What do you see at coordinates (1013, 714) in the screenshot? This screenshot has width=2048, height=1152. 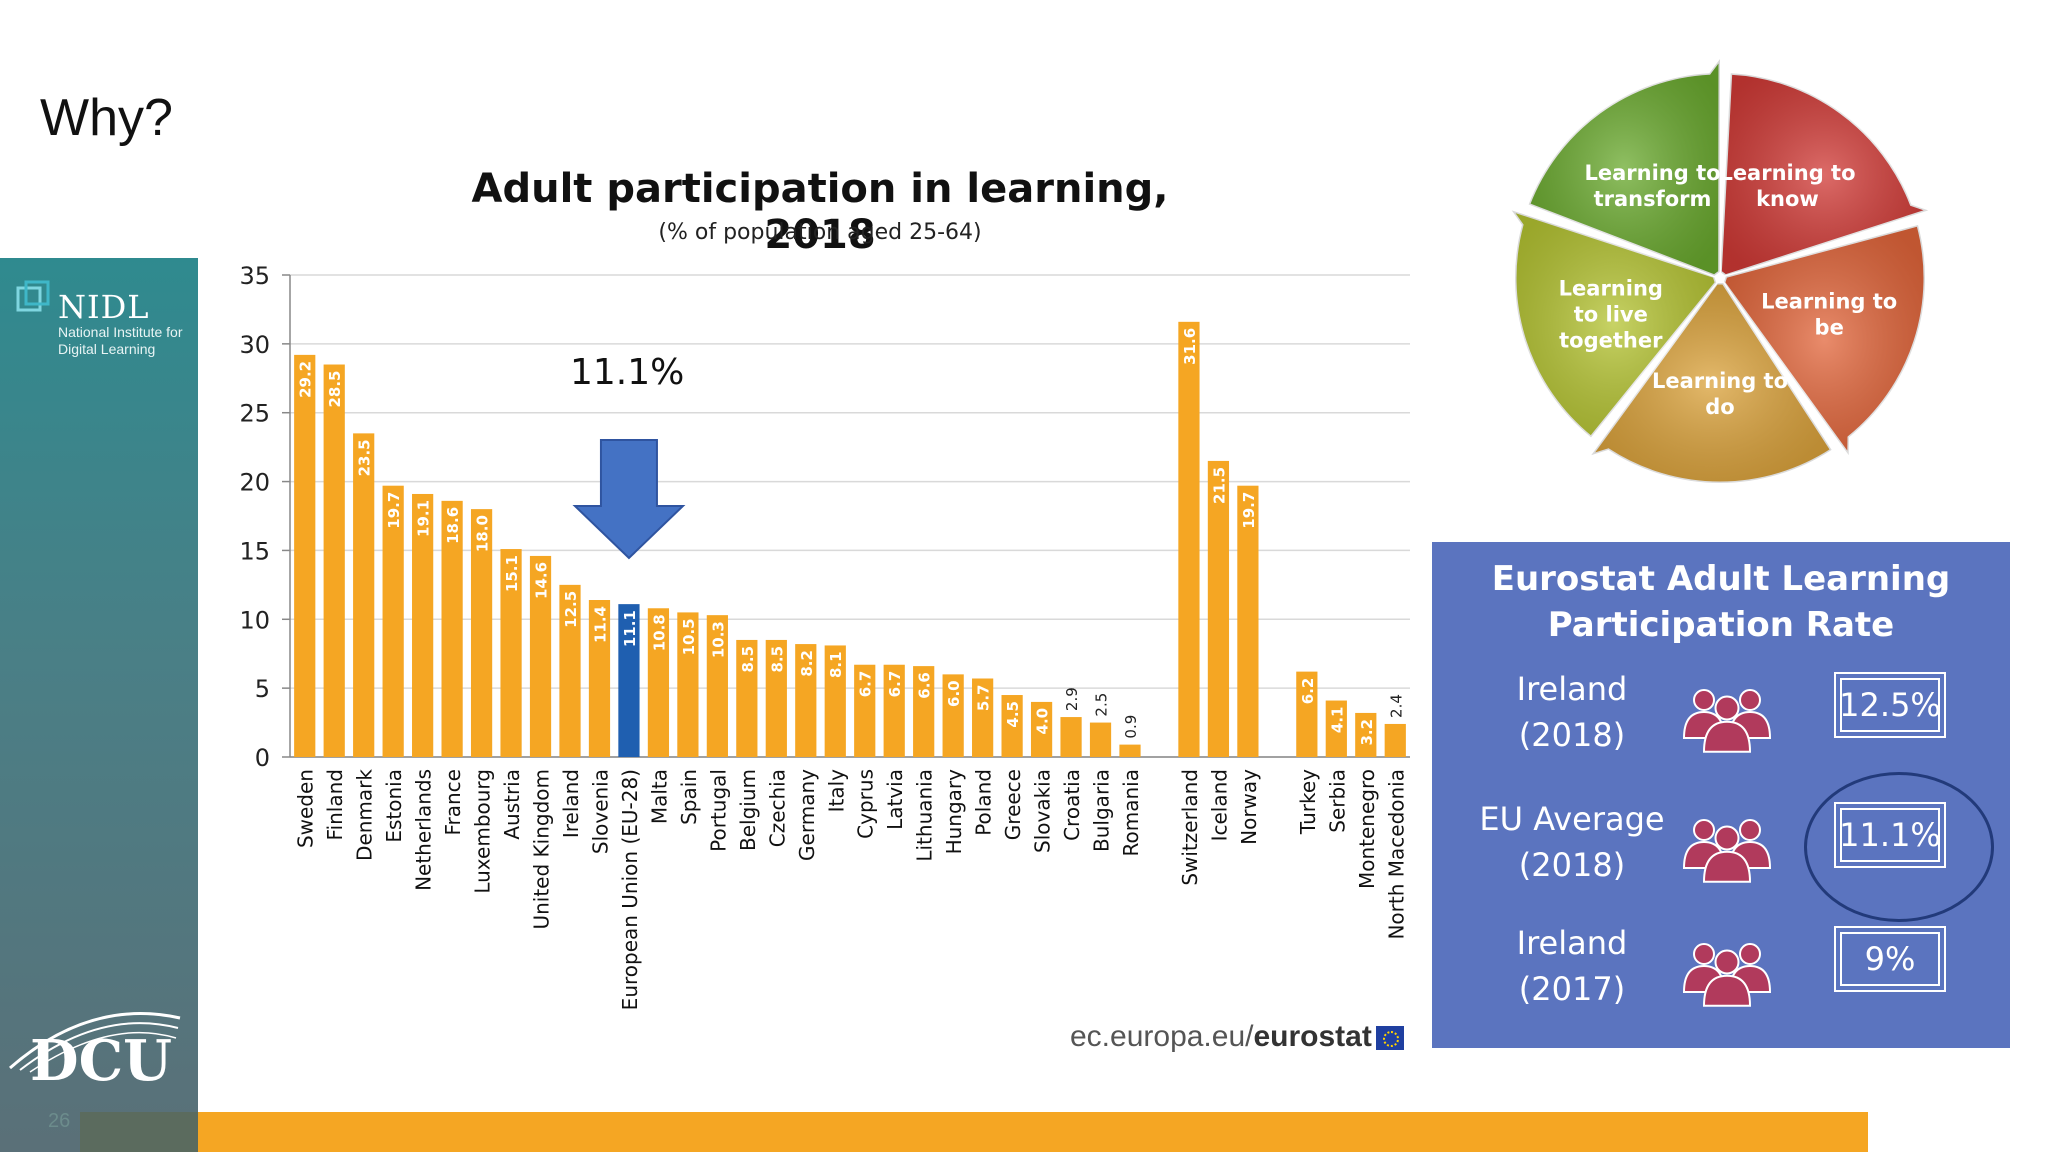 I see `bar-value-label: 4.5` at bounding box center [1013, 714].